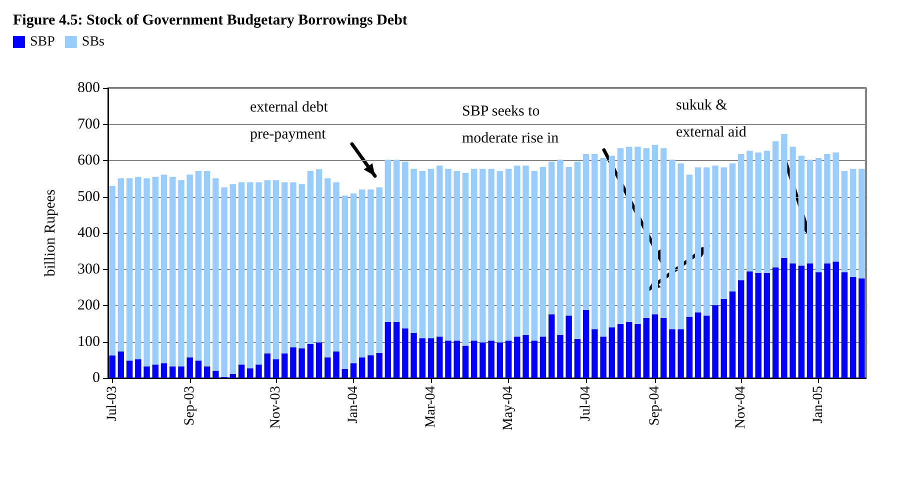 This screenshot has height=478, width=902. Describe the element at coordinates (741, 407) in the screenshot. I see `x-tick-label: Nov-04` at that location.